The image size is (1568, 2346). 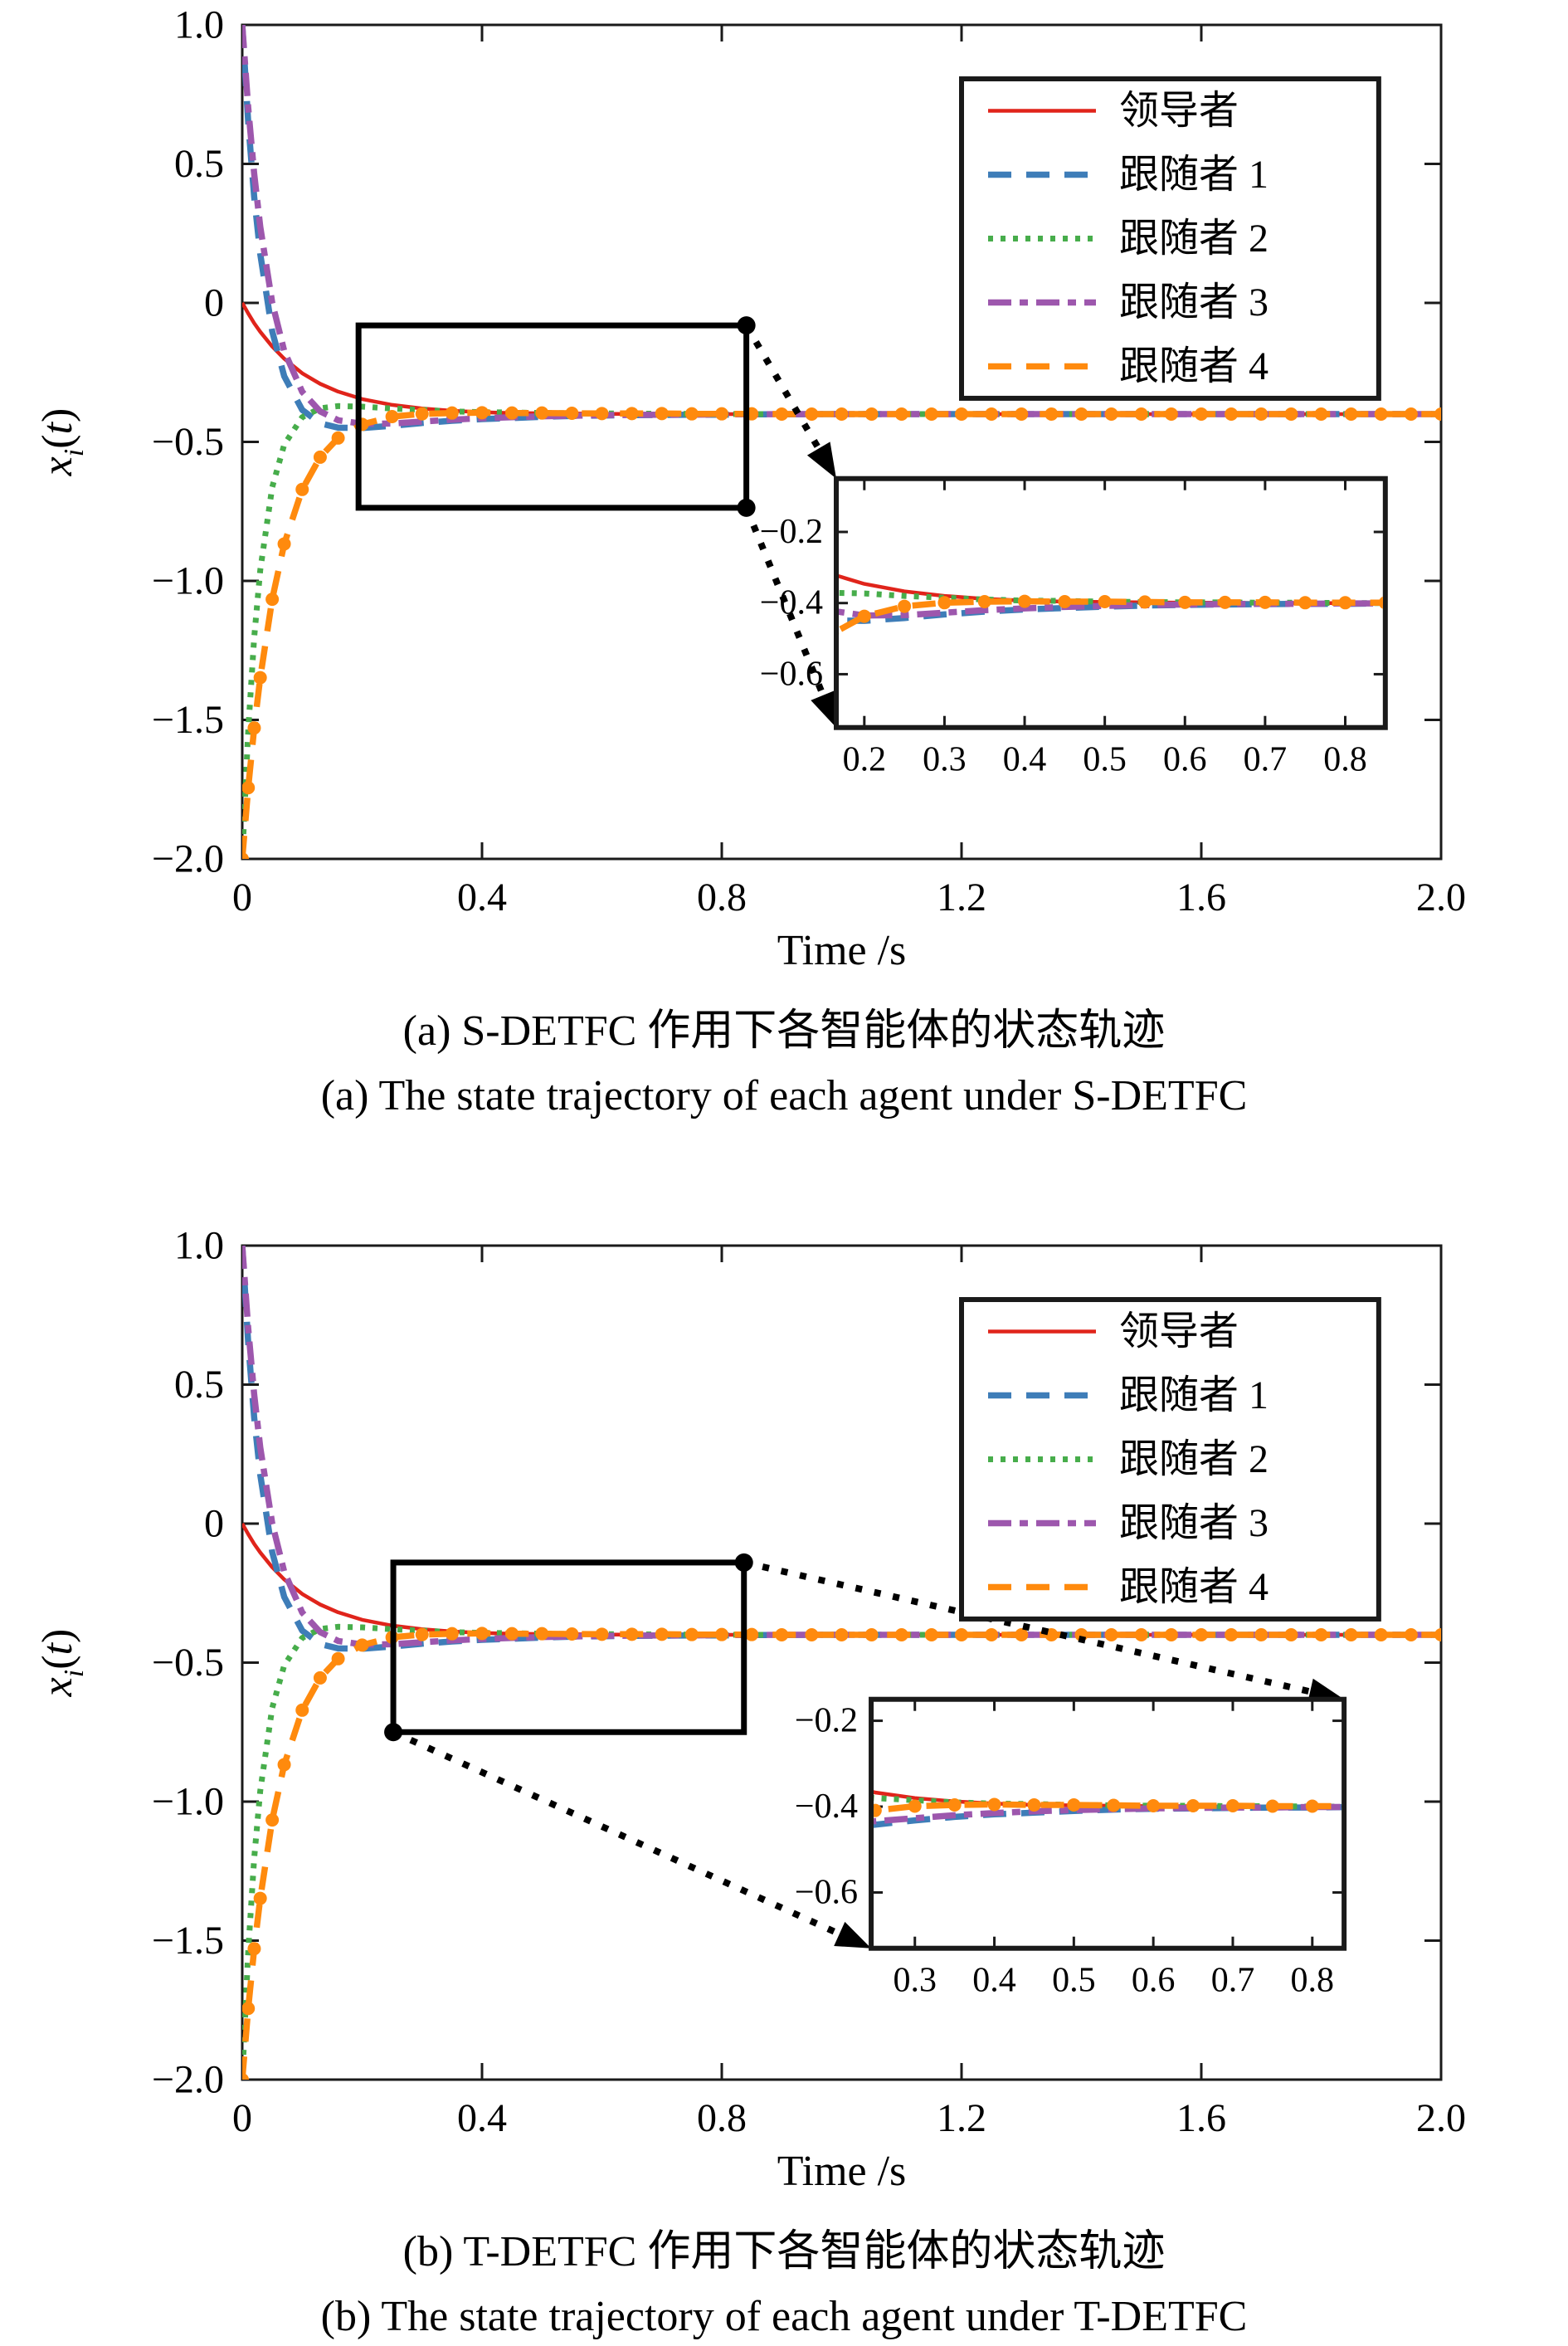 I want to click on inset-x-tick-label: 0.8, so click(x=1345, y=760).